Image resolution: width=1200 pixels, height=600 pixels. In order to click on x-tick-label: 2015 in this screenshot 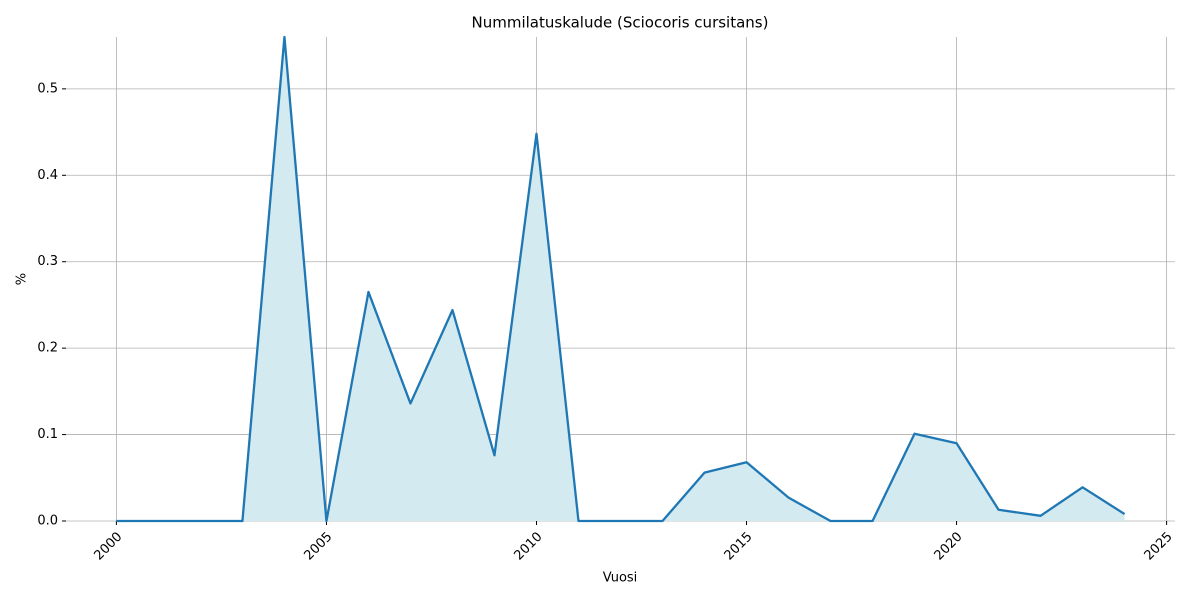, I will do `click(739, 546)`.